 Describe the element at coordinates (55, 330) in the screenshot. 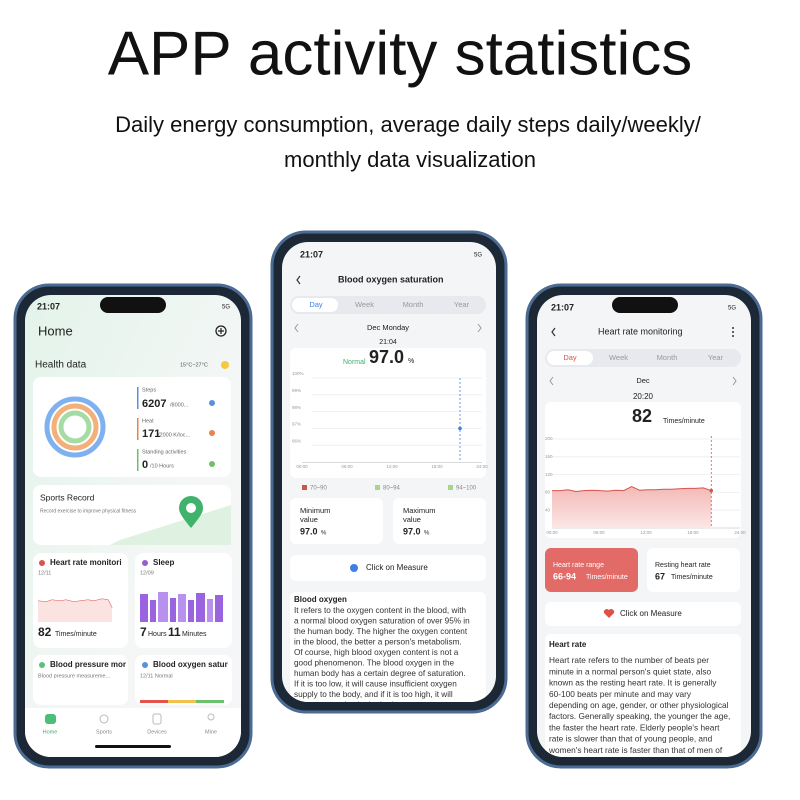

I see `screen-title: Home` at that location.